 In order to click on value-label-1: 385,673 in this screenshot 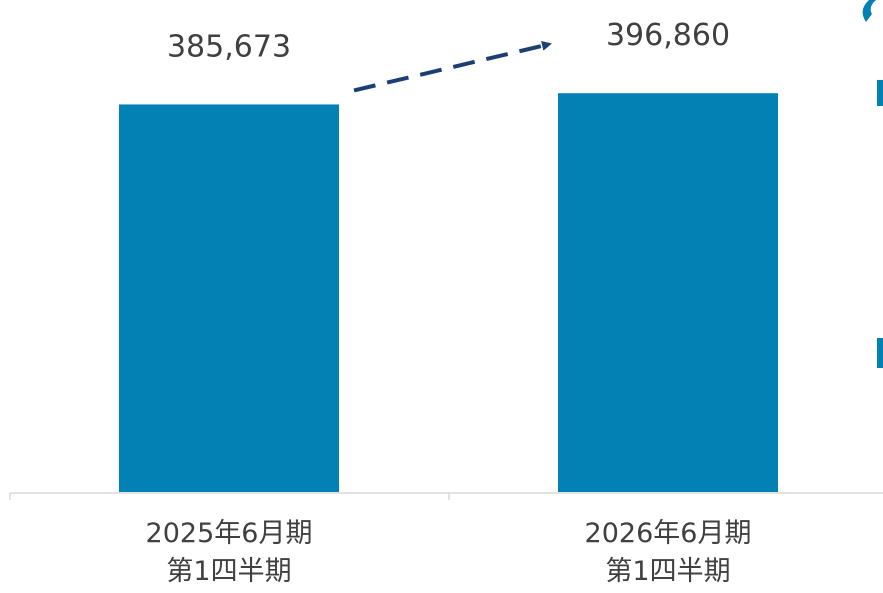, I will do `click(229, 46)`.